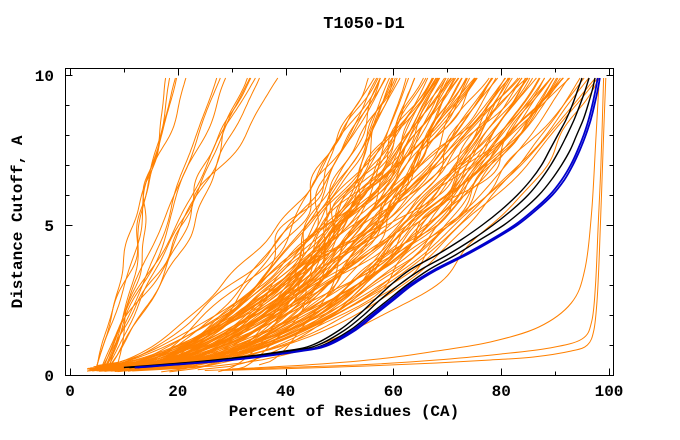 The width and height of the screenshot is (680, 440). I want to click on x-tick-label: 100, so click(609, 392).